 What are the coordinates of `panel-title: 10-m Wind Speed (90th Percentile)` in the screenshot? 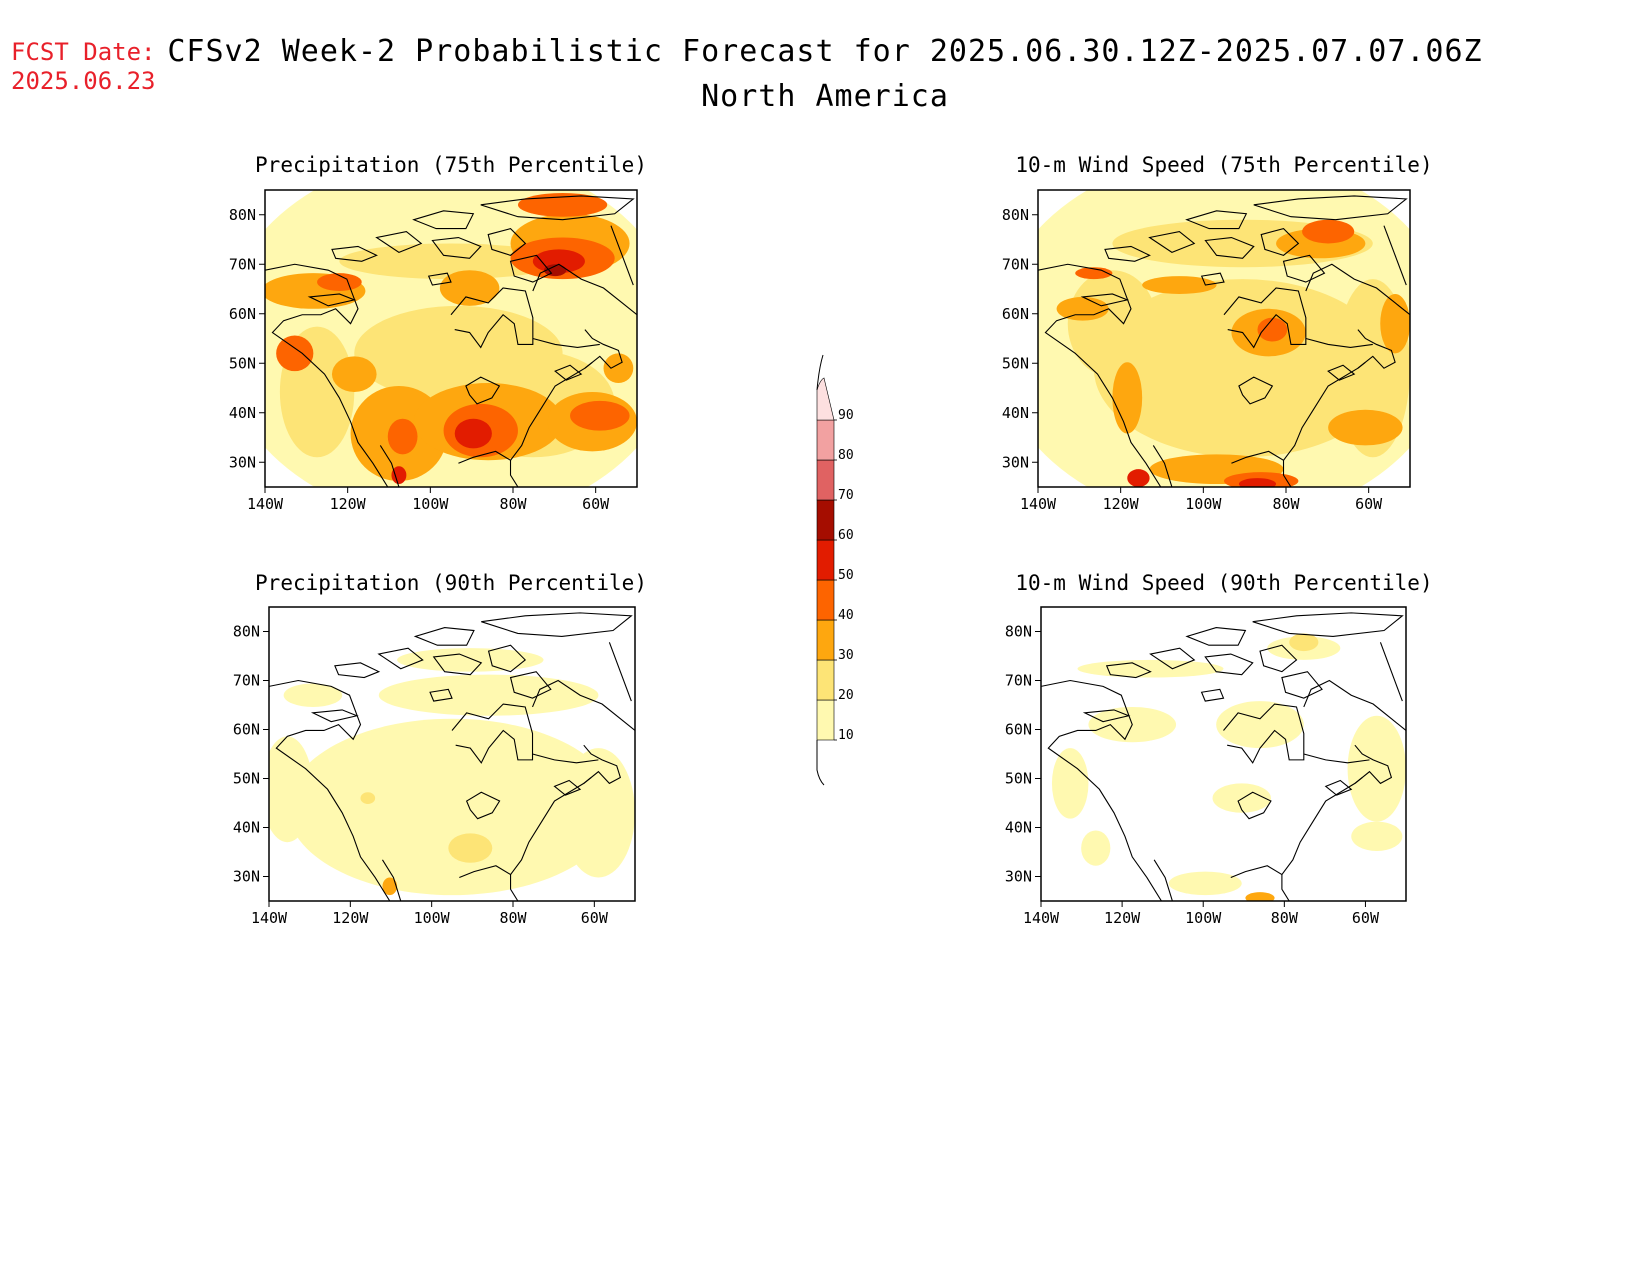 It's located at (1223, 583).